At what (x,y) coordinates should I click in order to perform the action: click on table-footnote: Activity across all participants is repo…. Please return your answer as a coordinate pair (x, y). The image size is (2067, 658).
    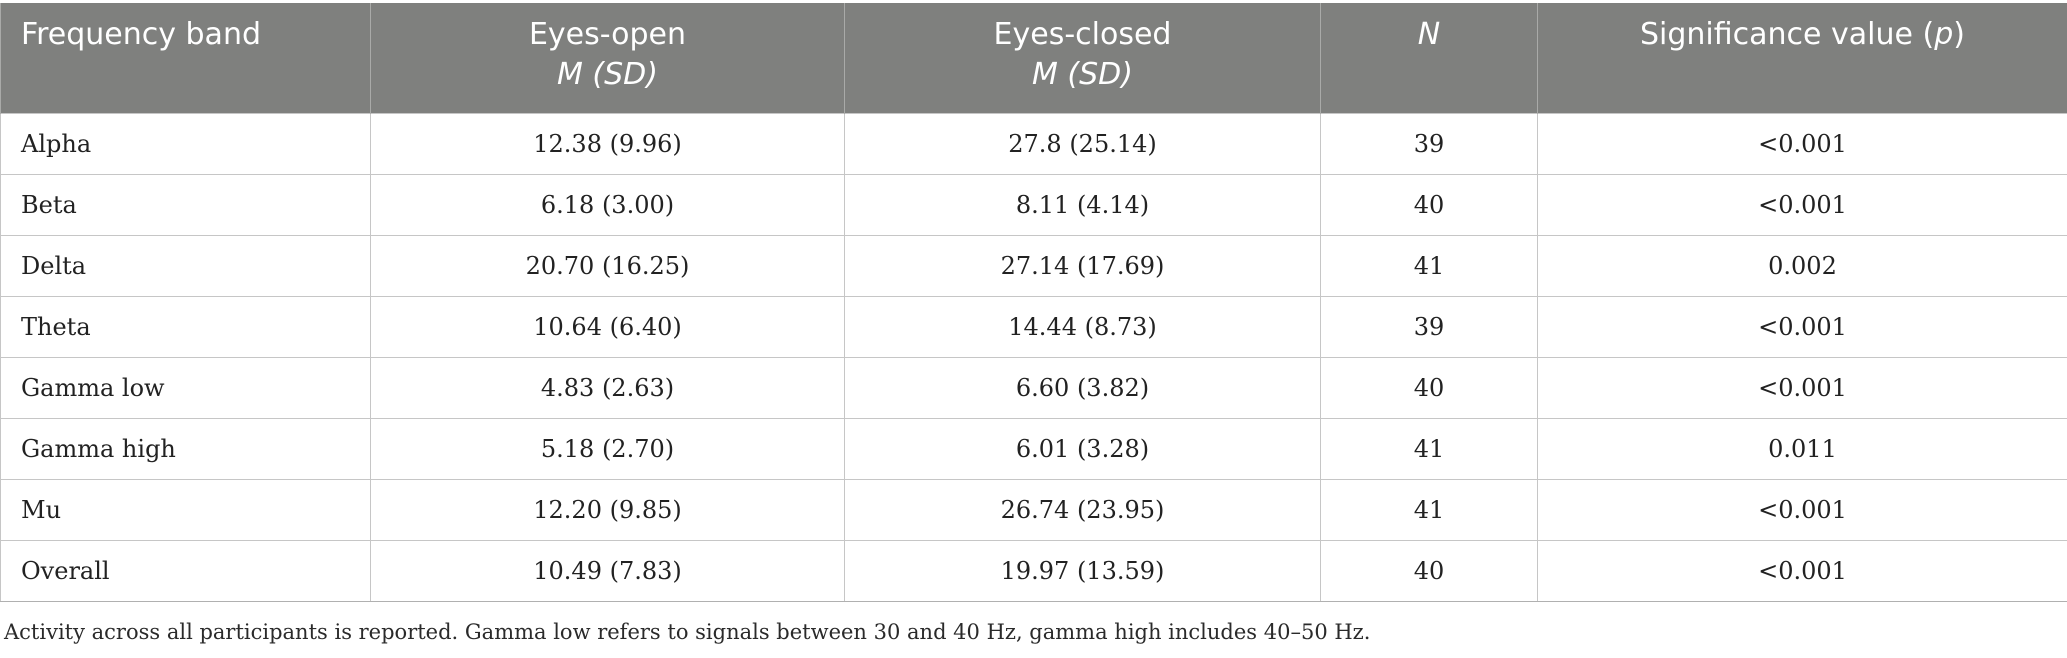
    Looking at the image, I should click on (687, 632).